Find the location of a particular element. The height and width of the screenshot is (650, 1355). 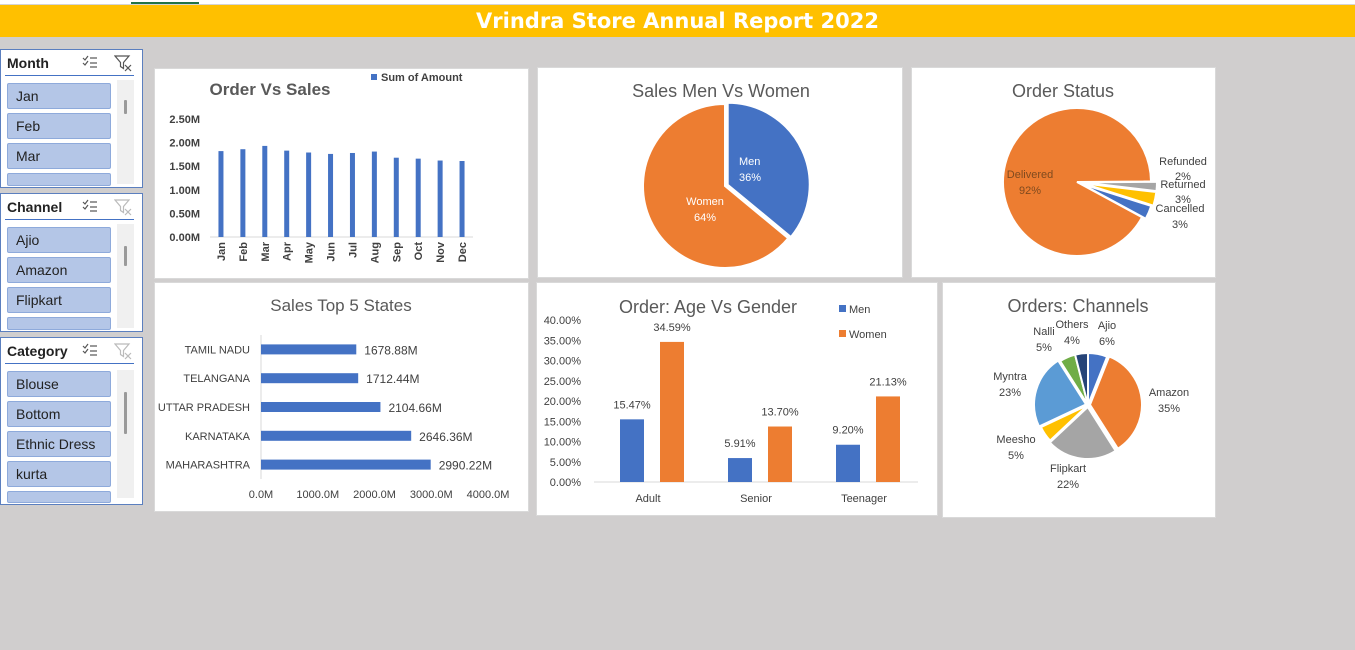

slicer-title: Month is located at coordinates (28, 63).